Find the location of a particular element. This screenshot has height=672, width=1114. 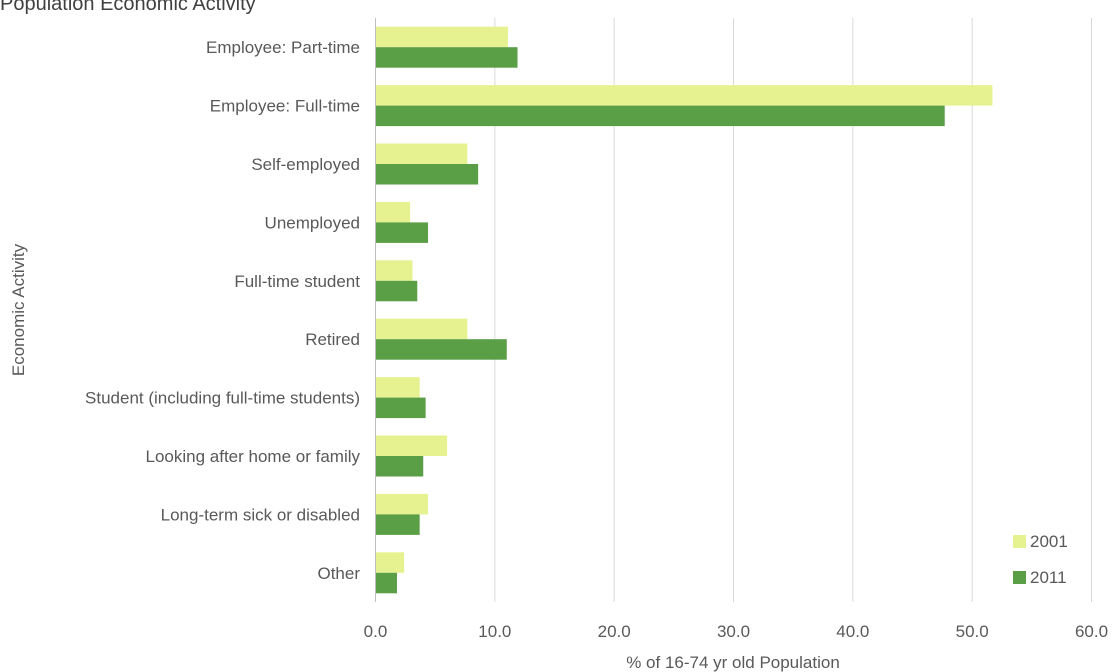

x-tick-label: 30.0 is located at coordinates (733, 631).